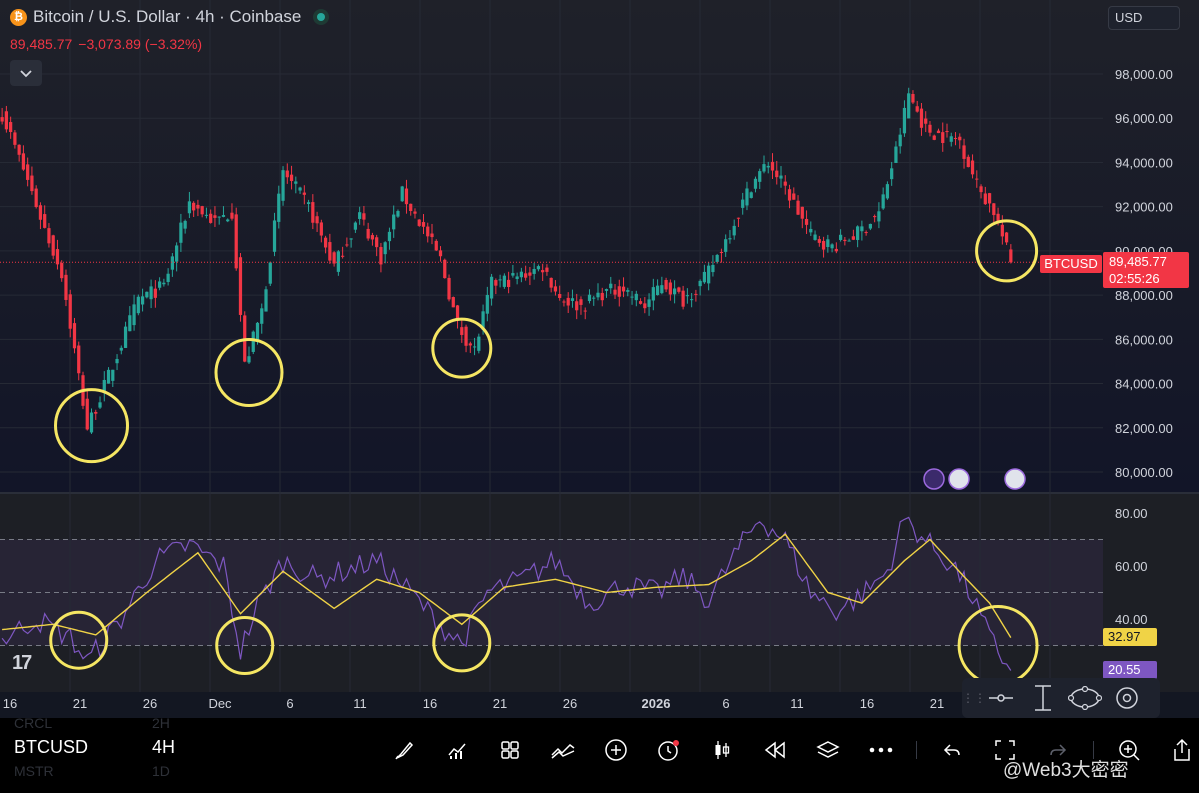  I want to click on collapse-legend-button, so click(26, 73).